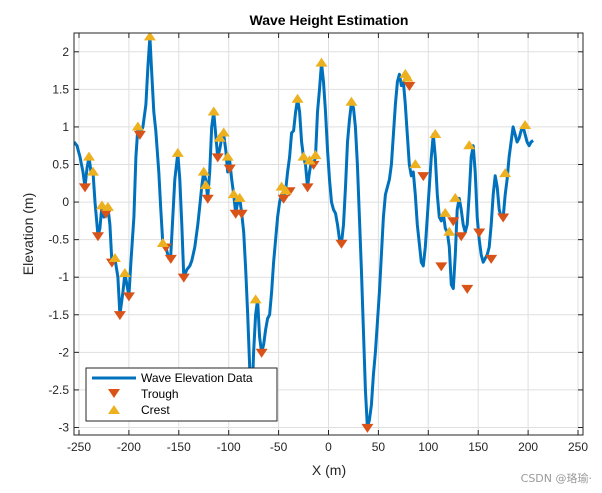 Image resolution: width=602 pixels, height=493 pixels. Describe the element at coordinates (329, 470) in the screenshot. I see `x-axis-label: X (m)` at that location.